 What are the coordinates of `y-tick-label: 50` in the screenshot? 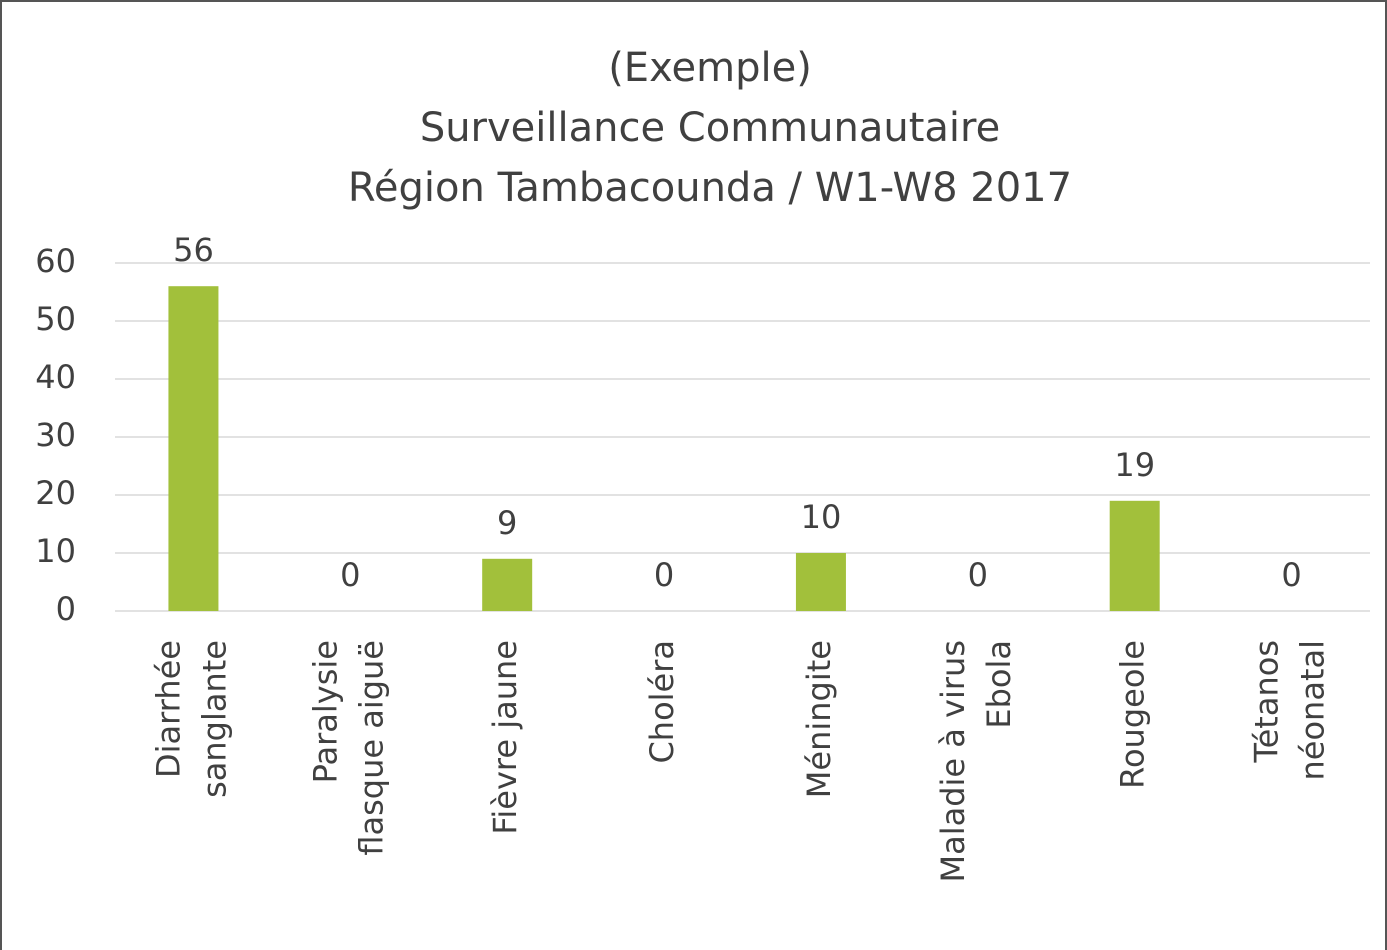 It's located at (55, 319).